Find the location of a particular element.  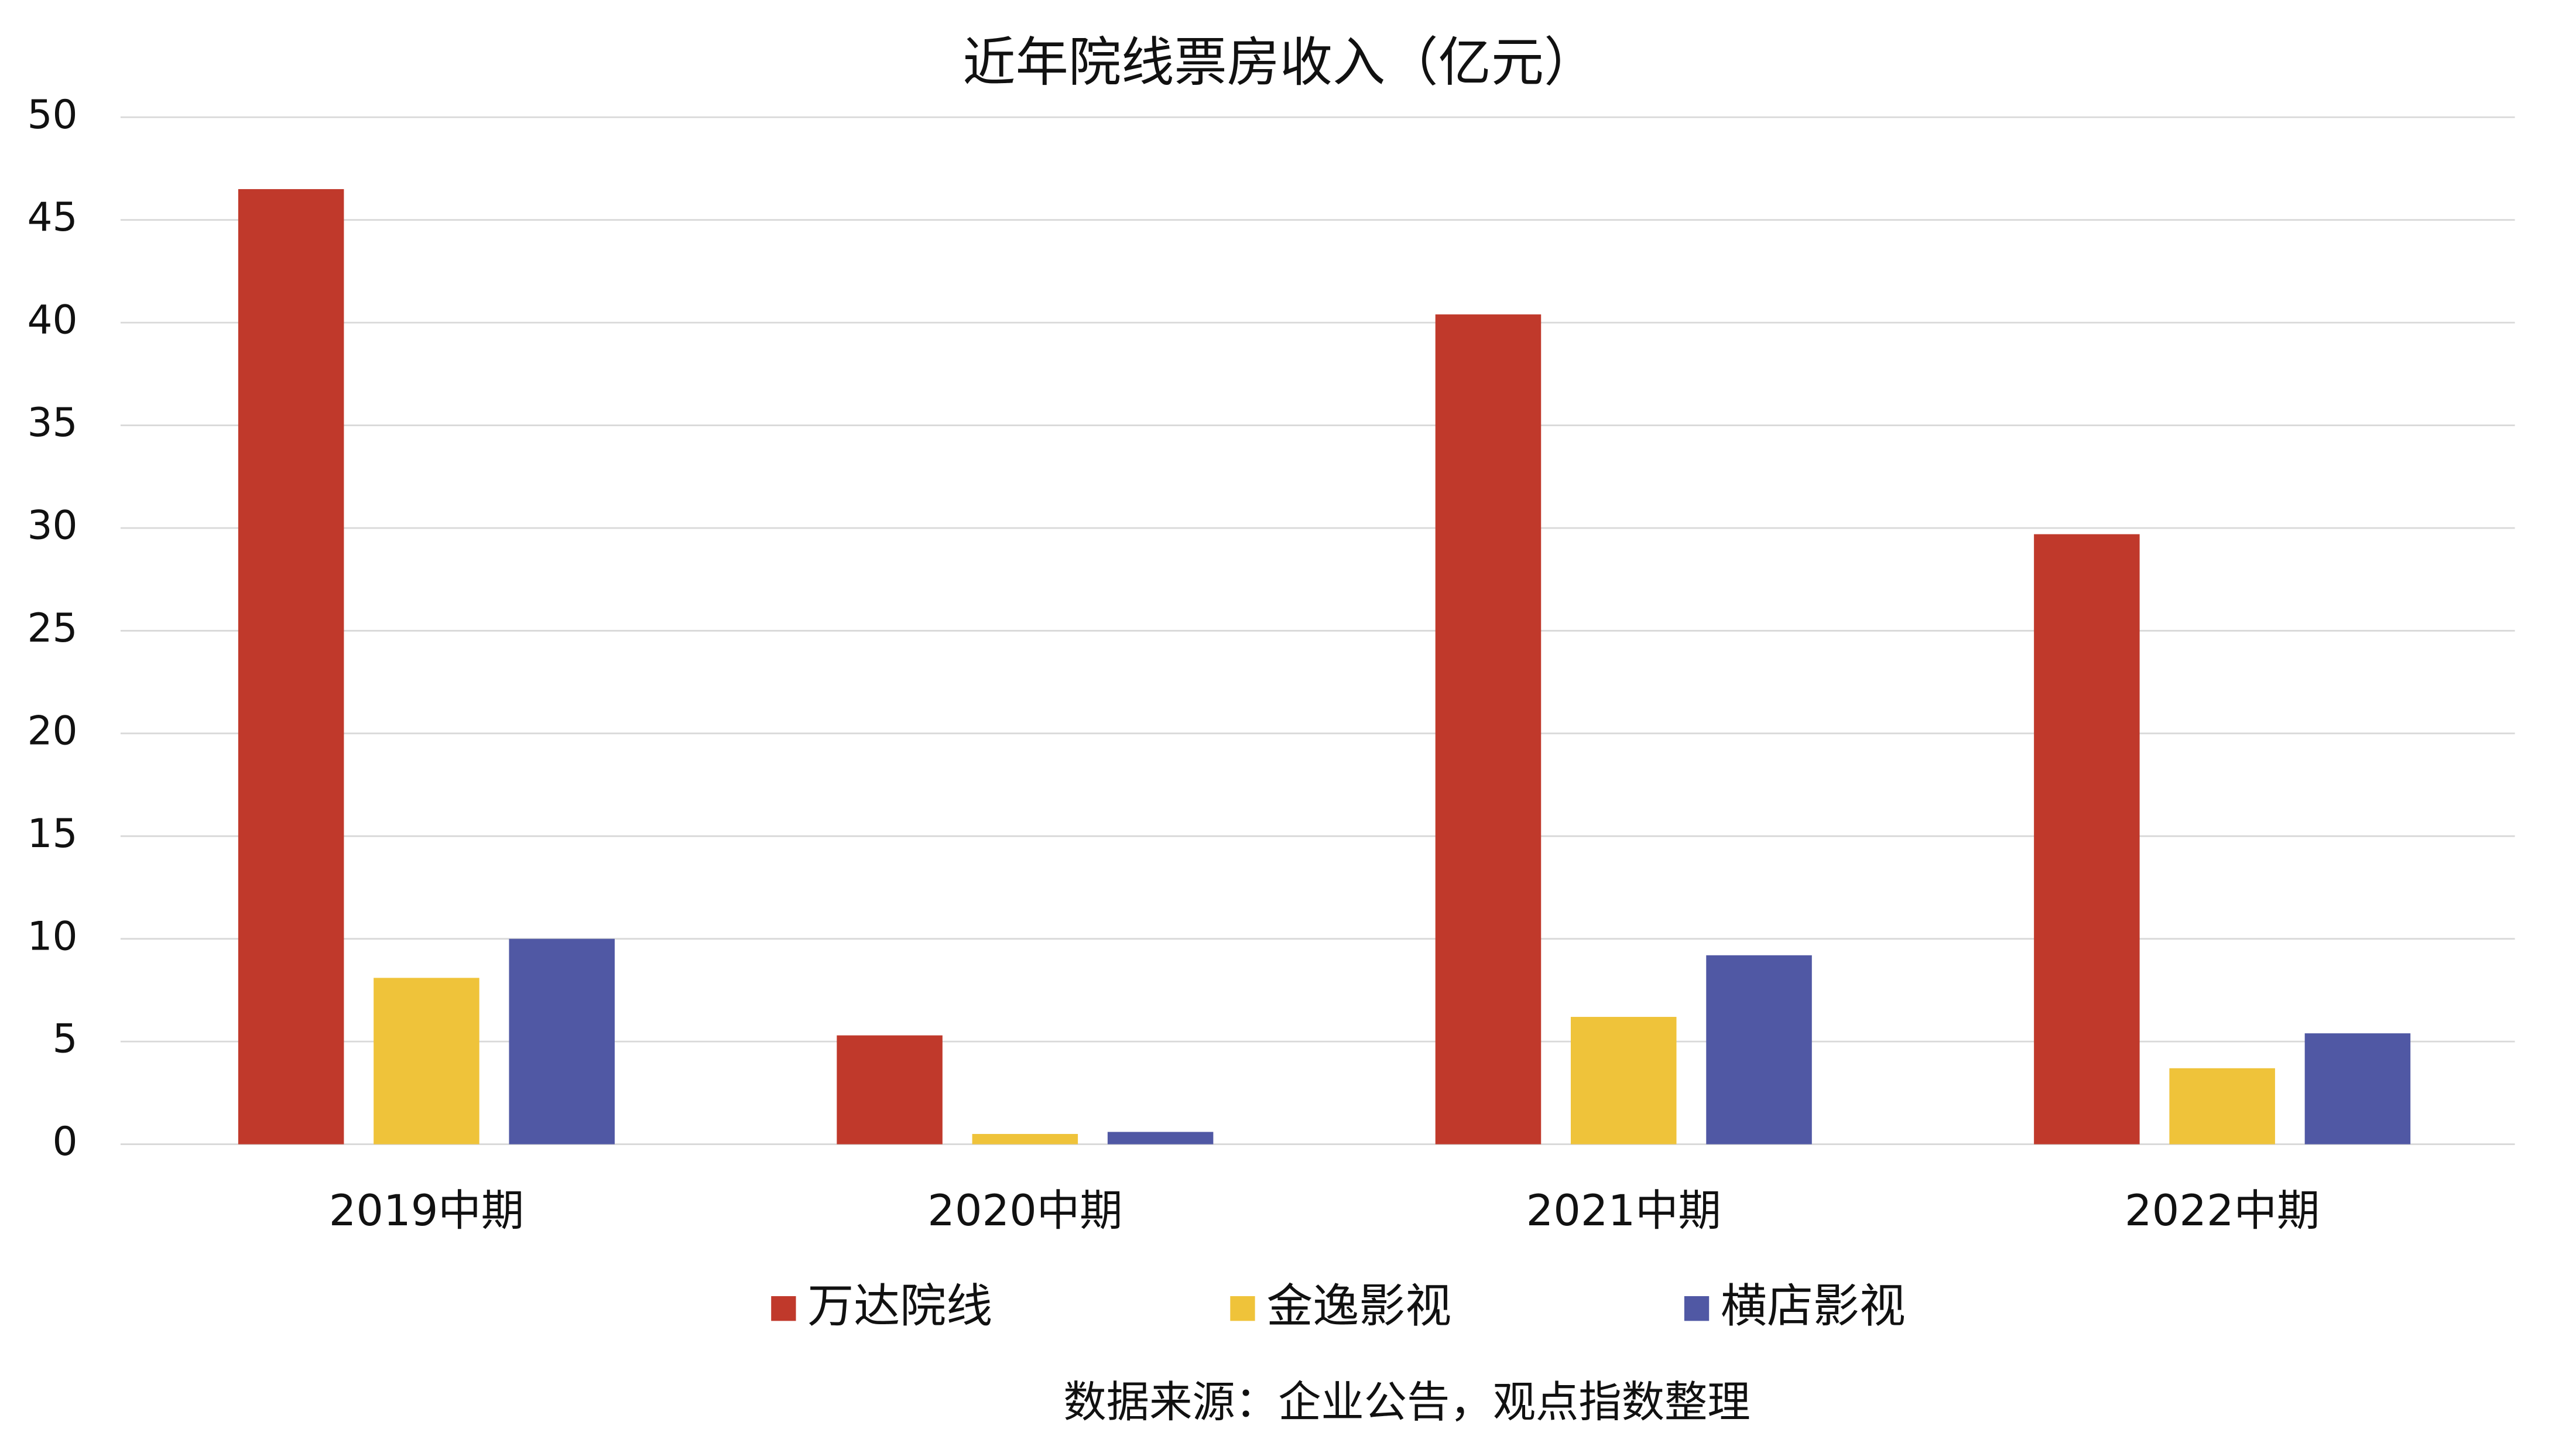

legend-label: 万达院线 is located at coordinates (899, 1306).